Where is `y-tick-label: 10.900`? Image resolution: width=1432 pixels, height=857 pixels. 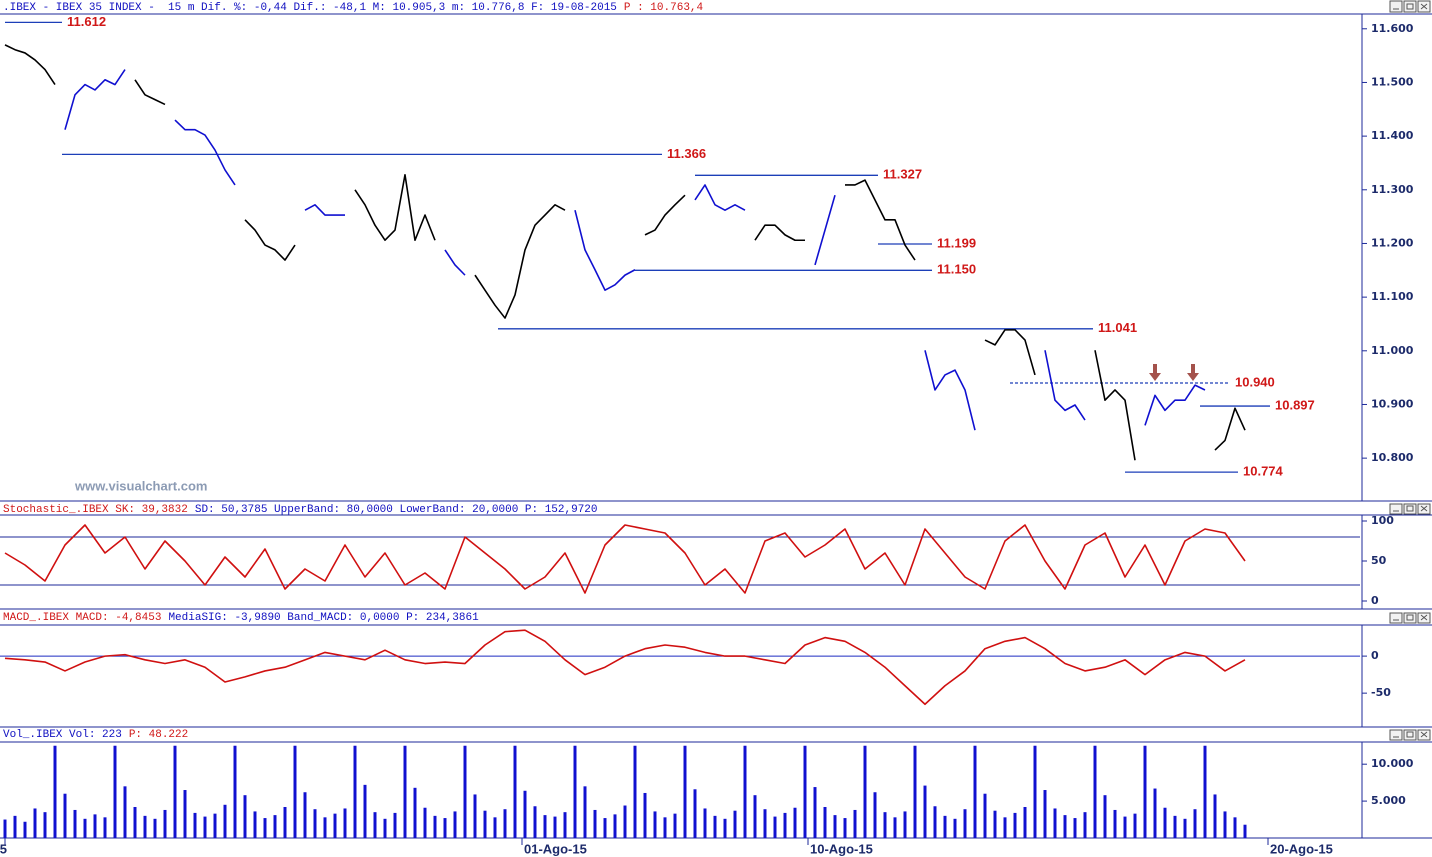 y-tick-label: 10.900 is located at coordinates (1392, 403).